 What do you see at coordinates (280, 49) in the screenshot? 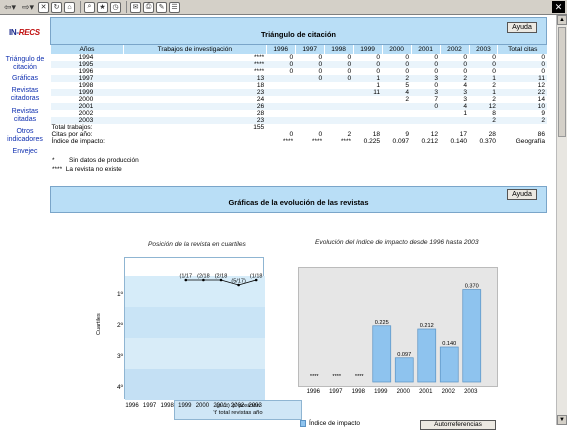
I see `column-header: 1996` at bounding box center [280, 49].